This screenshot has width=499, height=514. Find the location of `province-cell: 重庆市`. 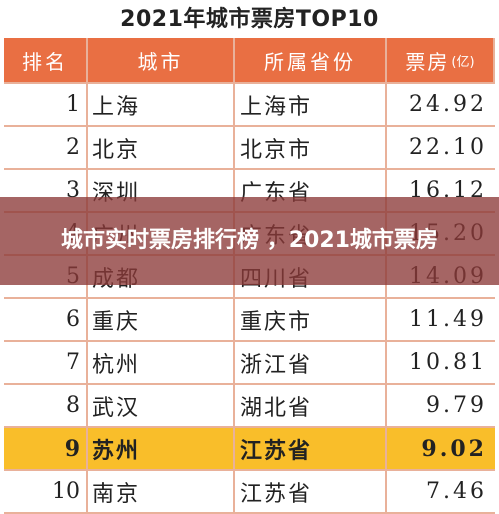

province-cell: 重庆市 is located at coordinates (311, 319).